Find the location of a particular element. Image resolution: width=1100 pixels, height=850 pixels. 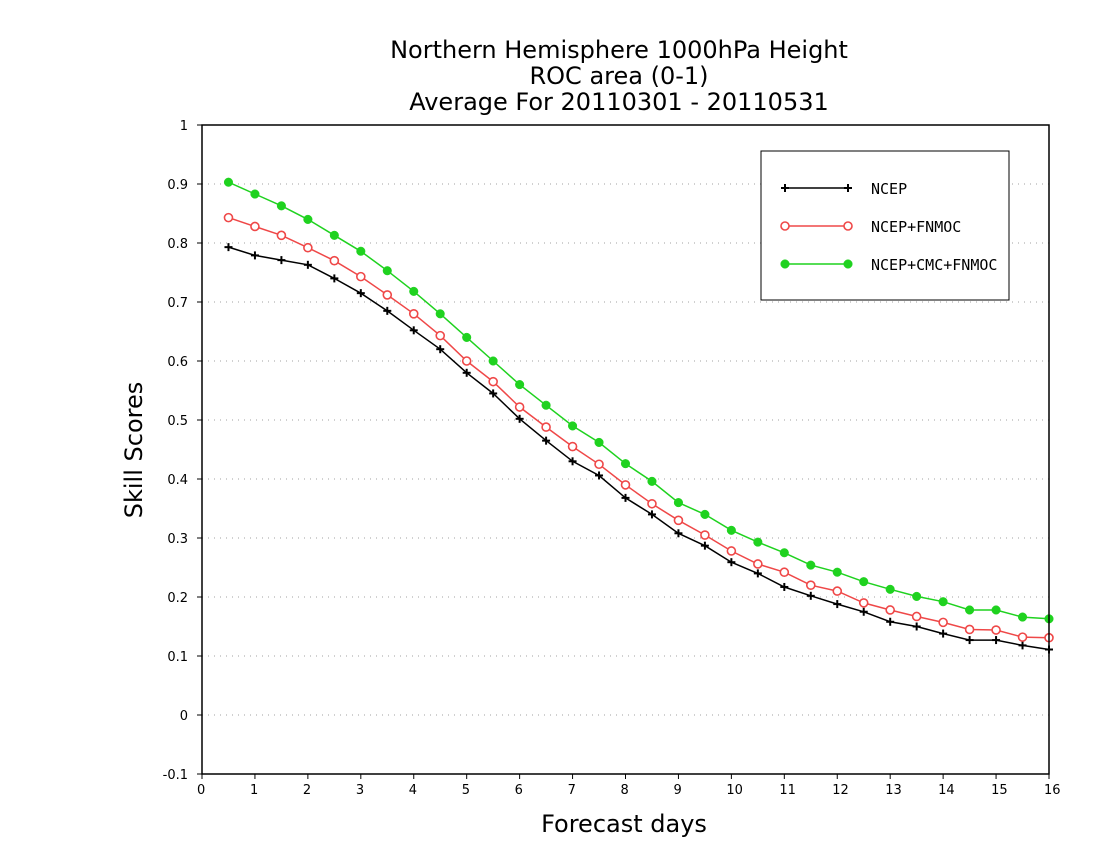

x-tick-label: 7 is located at coordinates (572, 790).